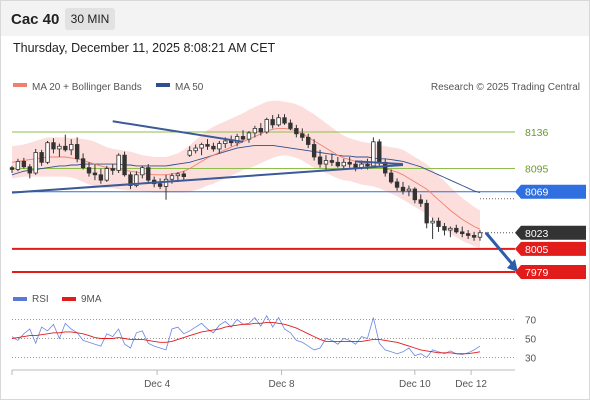 The height and width of the screenshot is (400, 590). Describe the element at coordinates (35, 19) in the screenshot. I see `symbol-title: Cac 40` at that location.